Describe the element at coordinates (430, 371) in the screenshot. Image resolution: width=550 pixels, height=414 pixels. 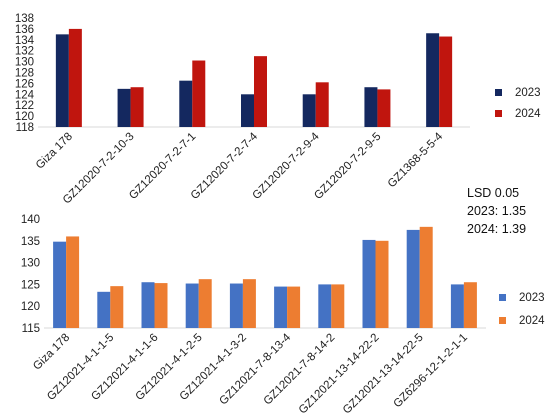
I see `category-label: GZ6296-12-1-2-1-1` at that location.